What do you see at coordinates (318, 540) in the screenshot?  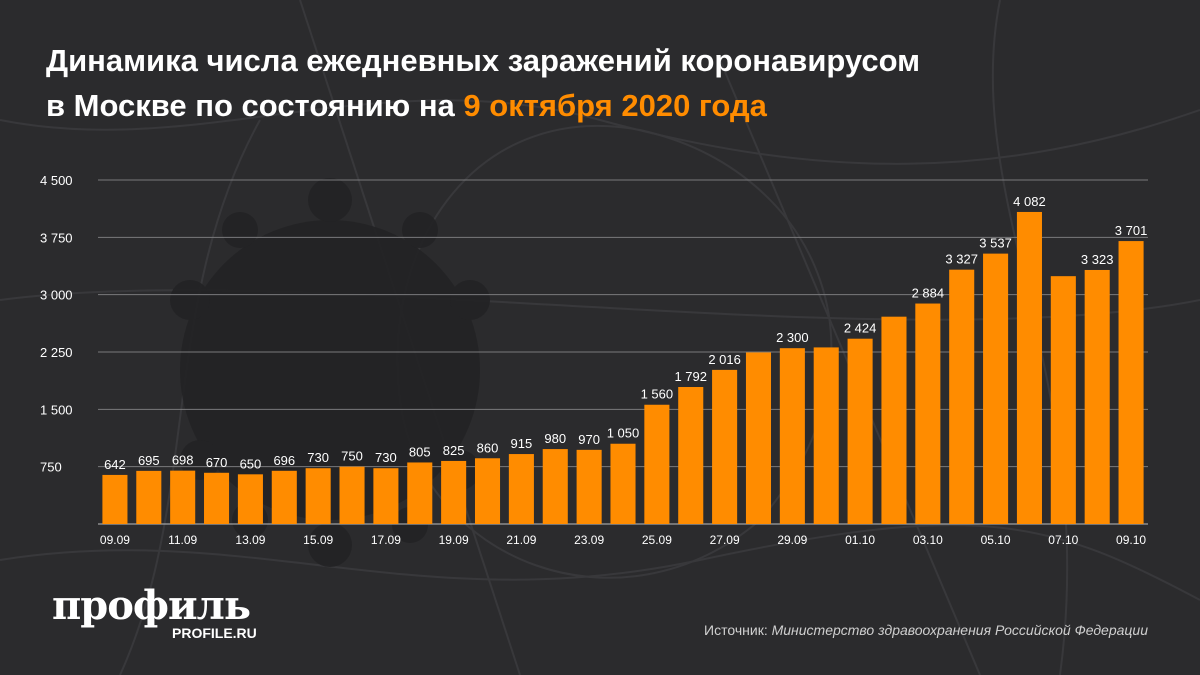 I see `x-tick-label: 15.09` at bounding box center [318, 540].